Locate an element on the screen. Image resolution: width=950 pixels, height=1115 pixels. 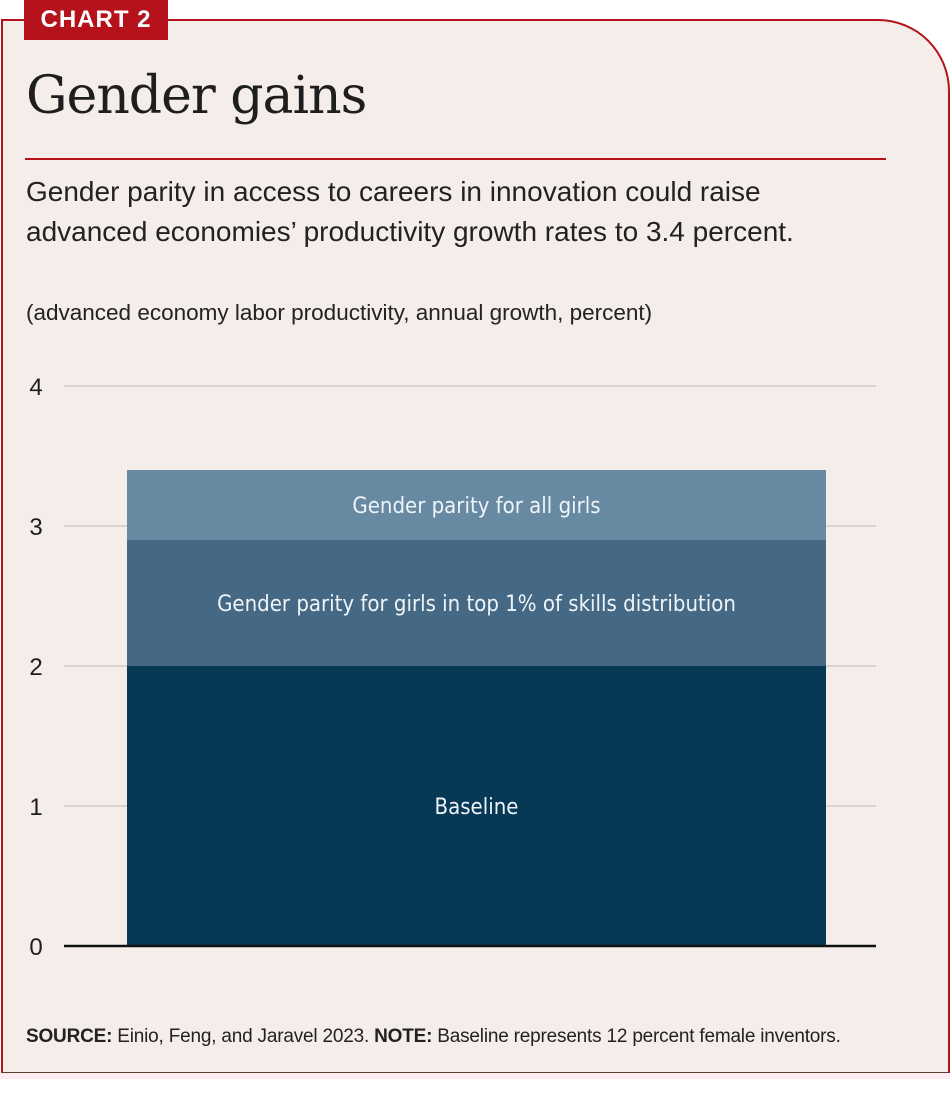
y-tick-label: 0 is located at coordinates (35, 947).